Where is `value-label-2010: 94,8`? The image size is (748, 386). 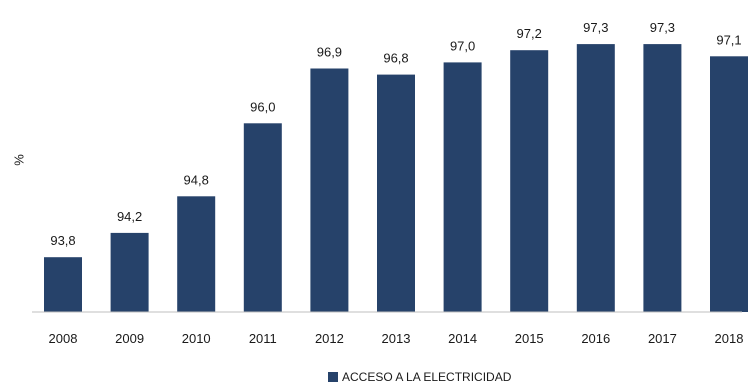 value-label-2010: 94,8 is located at coordinates (196, 179).